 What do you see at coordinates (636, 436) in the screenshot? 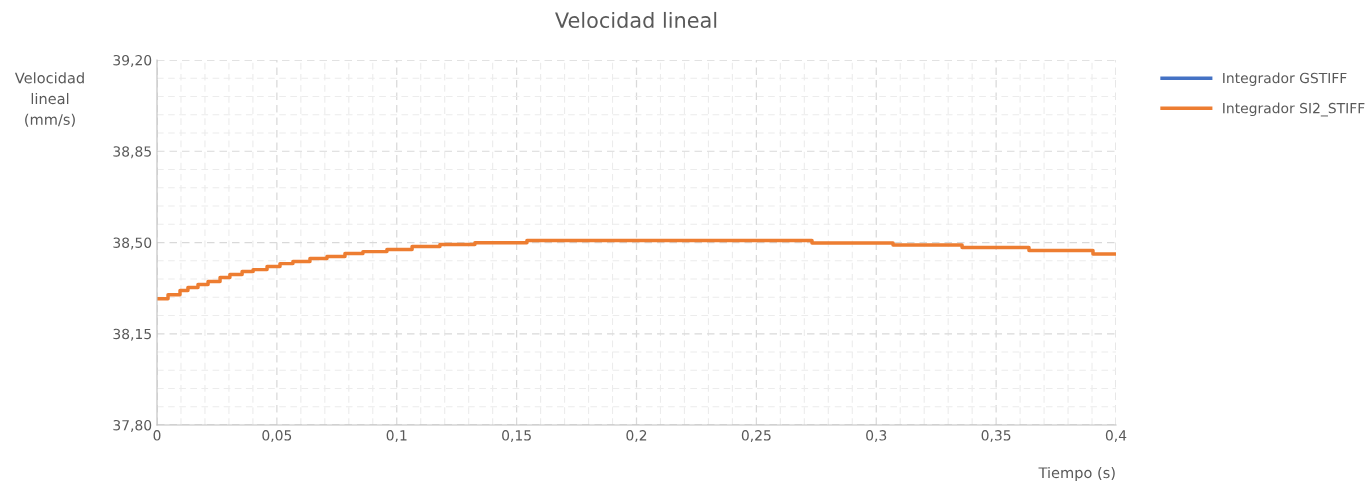
I see `x-tick-label: 0,2` at bounding box center [636, 436].